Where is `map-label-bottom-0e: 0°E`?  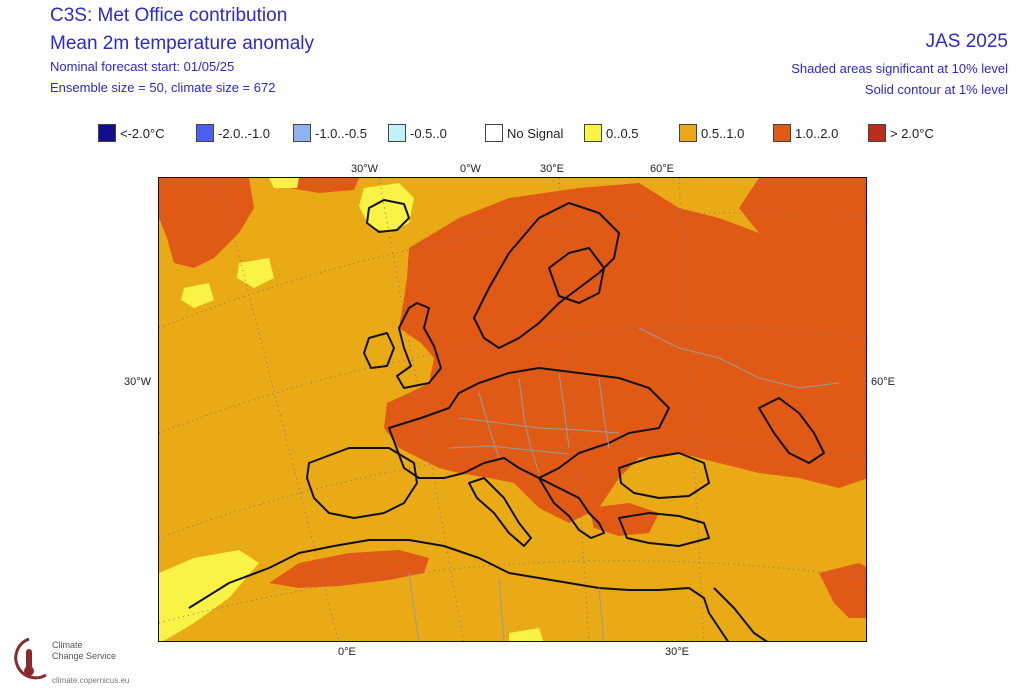 map-label-bottom-0e: 0°E is located at coordinates (347, 652).